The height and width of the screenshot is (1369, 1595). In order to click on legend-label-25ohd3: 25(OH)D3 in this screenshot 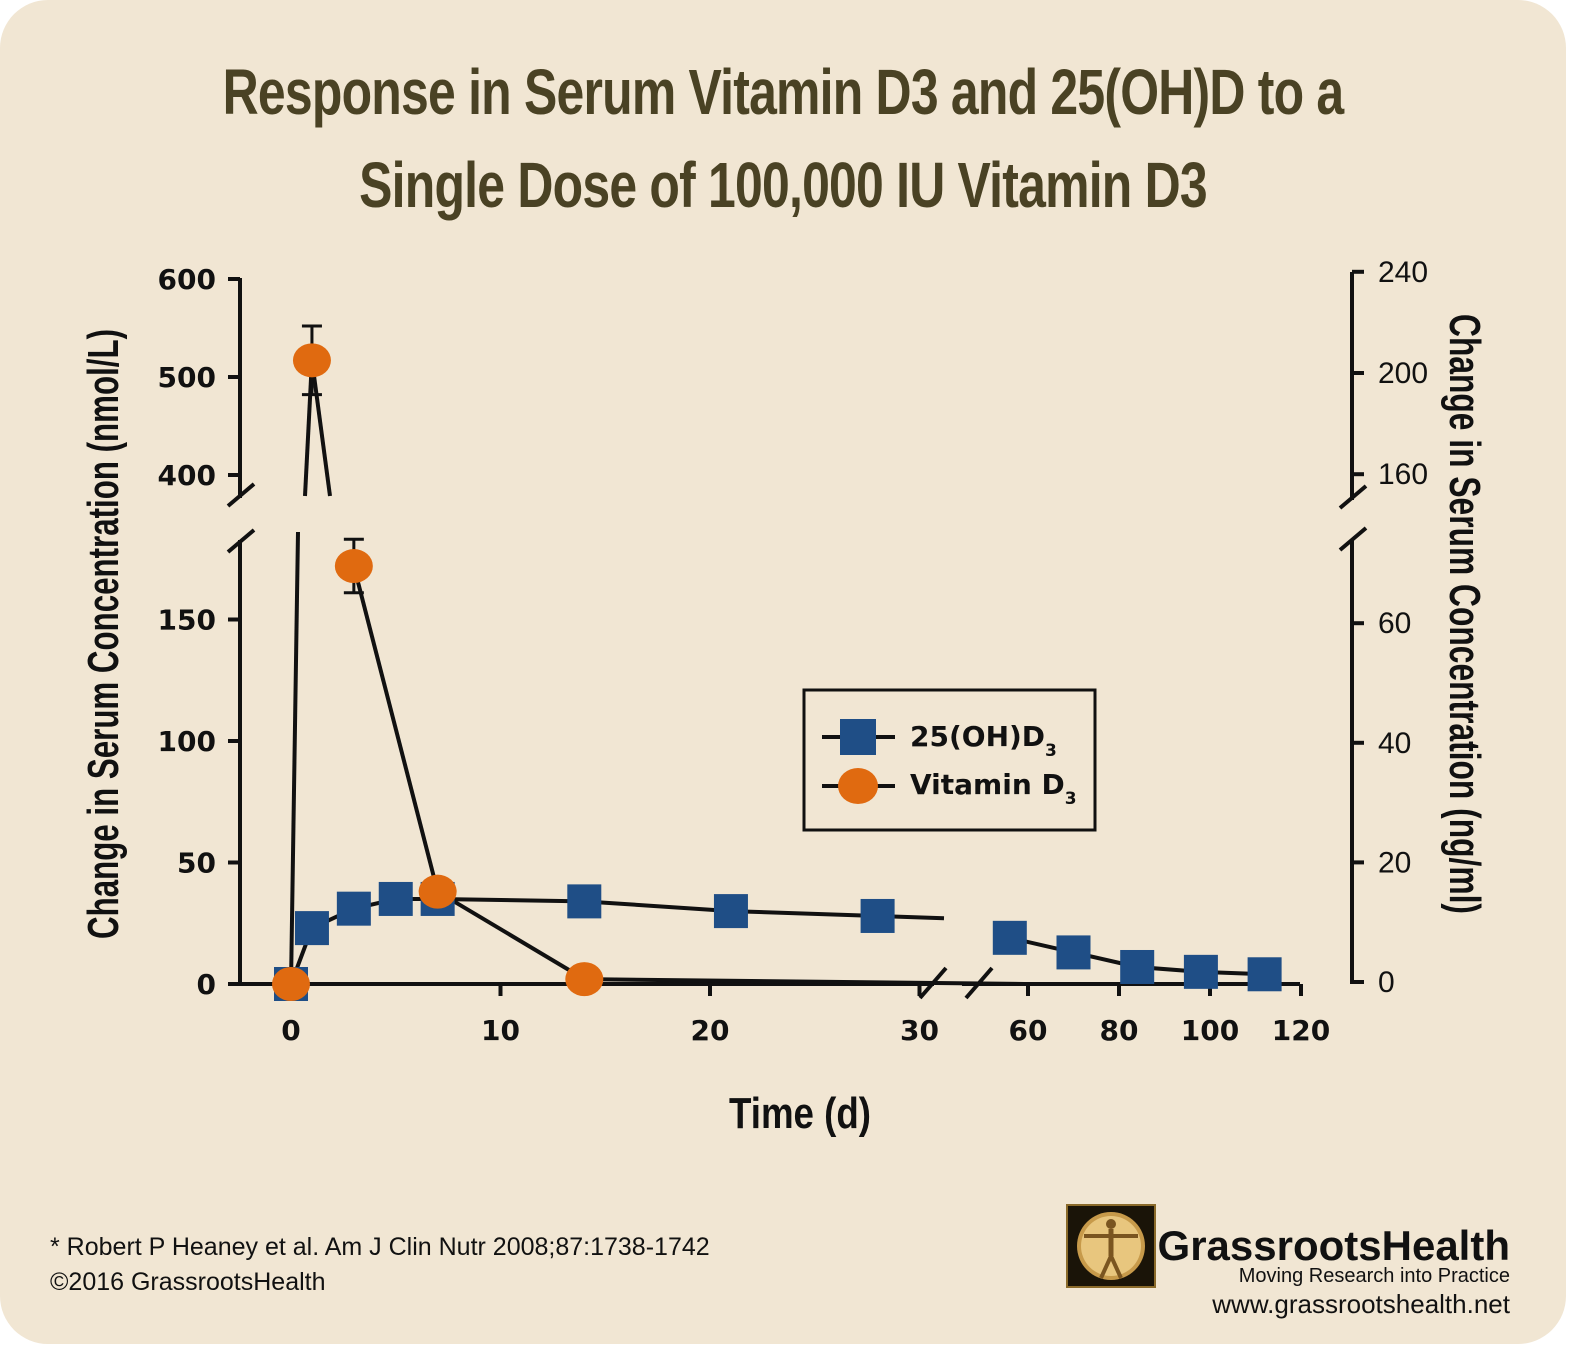, I will do `click(983, 740)`.